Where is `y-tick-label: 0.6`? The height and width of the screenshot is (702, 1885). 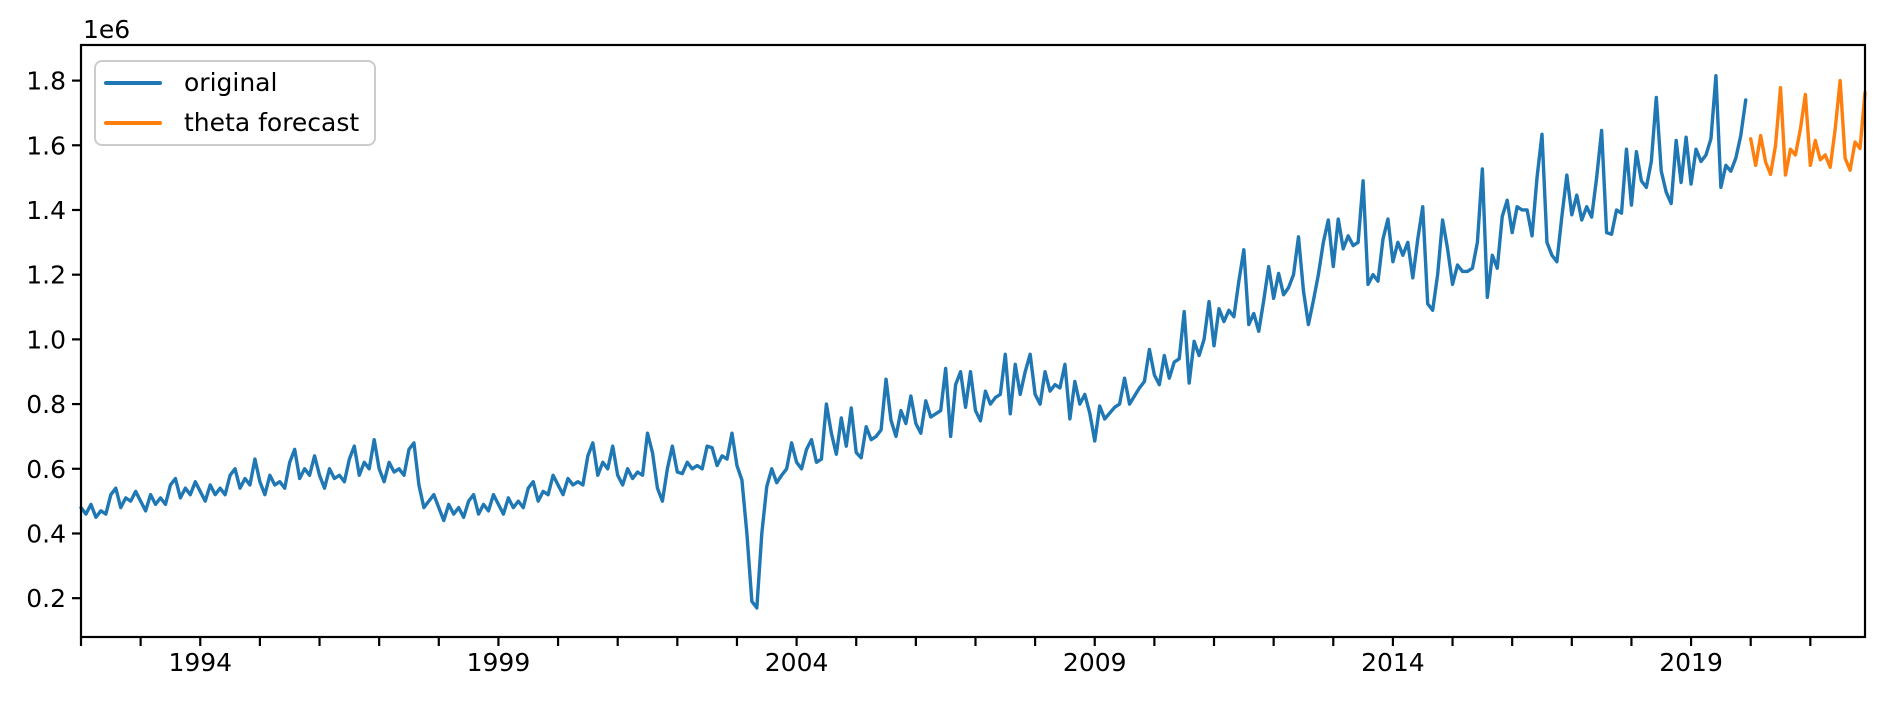 y-tick-label: 0.6 is located at coordinates (46, 469).